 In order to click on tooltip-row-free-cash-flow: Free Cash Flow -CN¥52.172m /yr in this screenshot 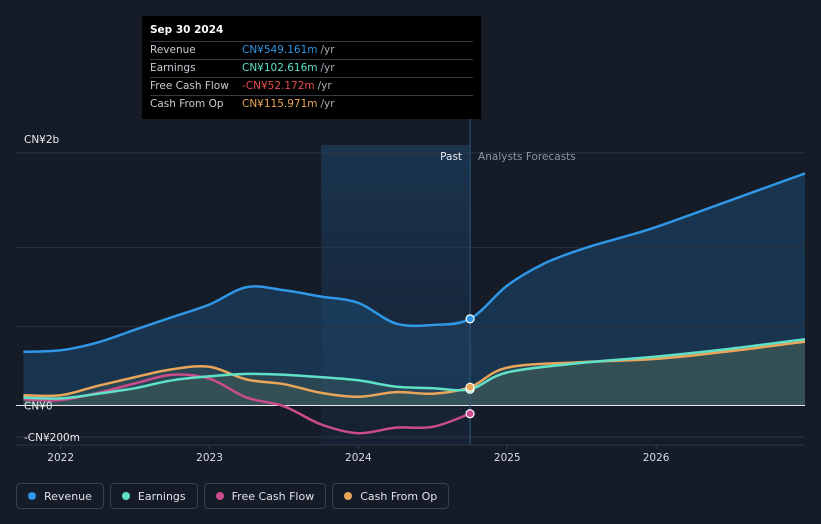, I will do `click(311, 86)`.